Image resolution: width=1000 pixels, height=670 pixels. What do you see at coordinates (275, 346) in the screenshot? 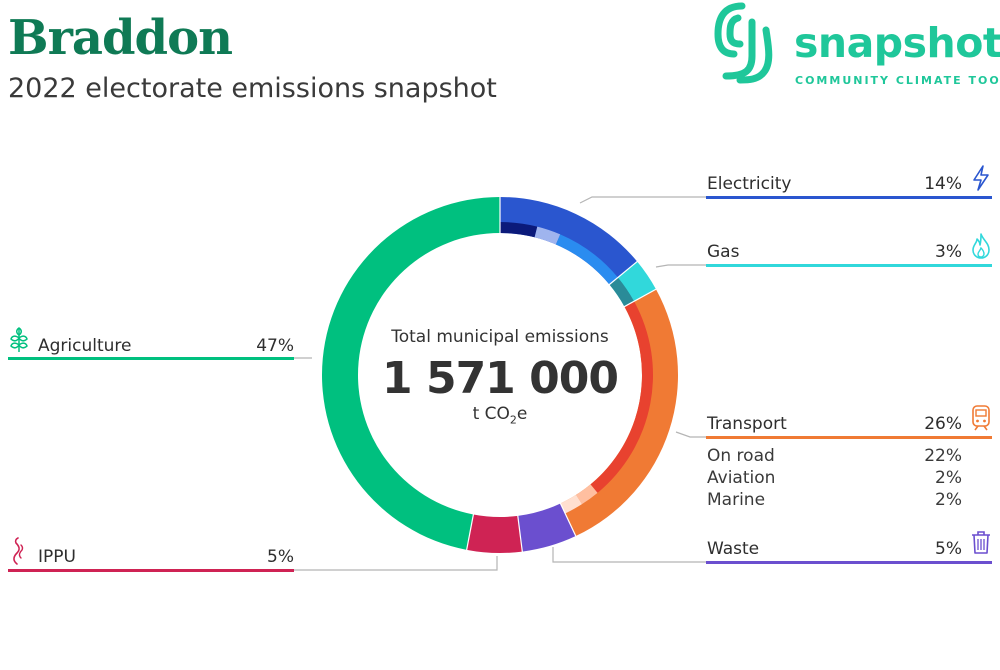
I see `pct-agriculture: 47%` at bounding box center [275, 346].